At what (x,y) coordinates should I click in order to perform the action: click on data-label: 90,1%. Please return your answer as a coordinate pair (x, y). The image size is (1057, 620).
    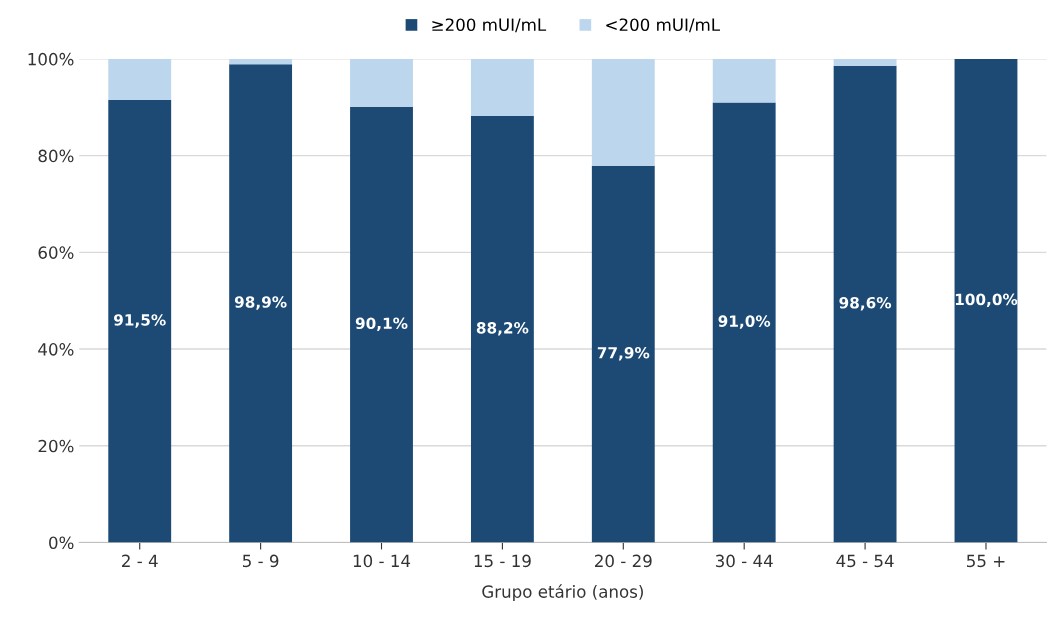
    Looking at the image, I should click on (381, 324).